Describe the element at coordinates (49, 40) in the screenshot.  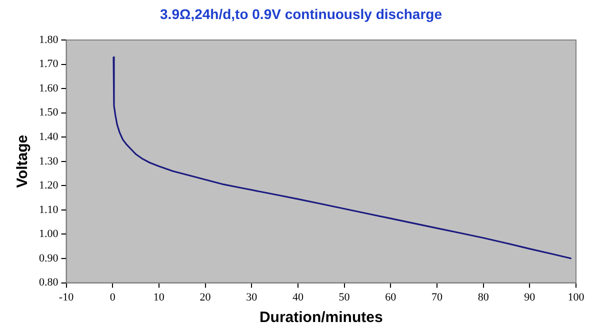
I see `y-tick-label: 1.80` at that location.